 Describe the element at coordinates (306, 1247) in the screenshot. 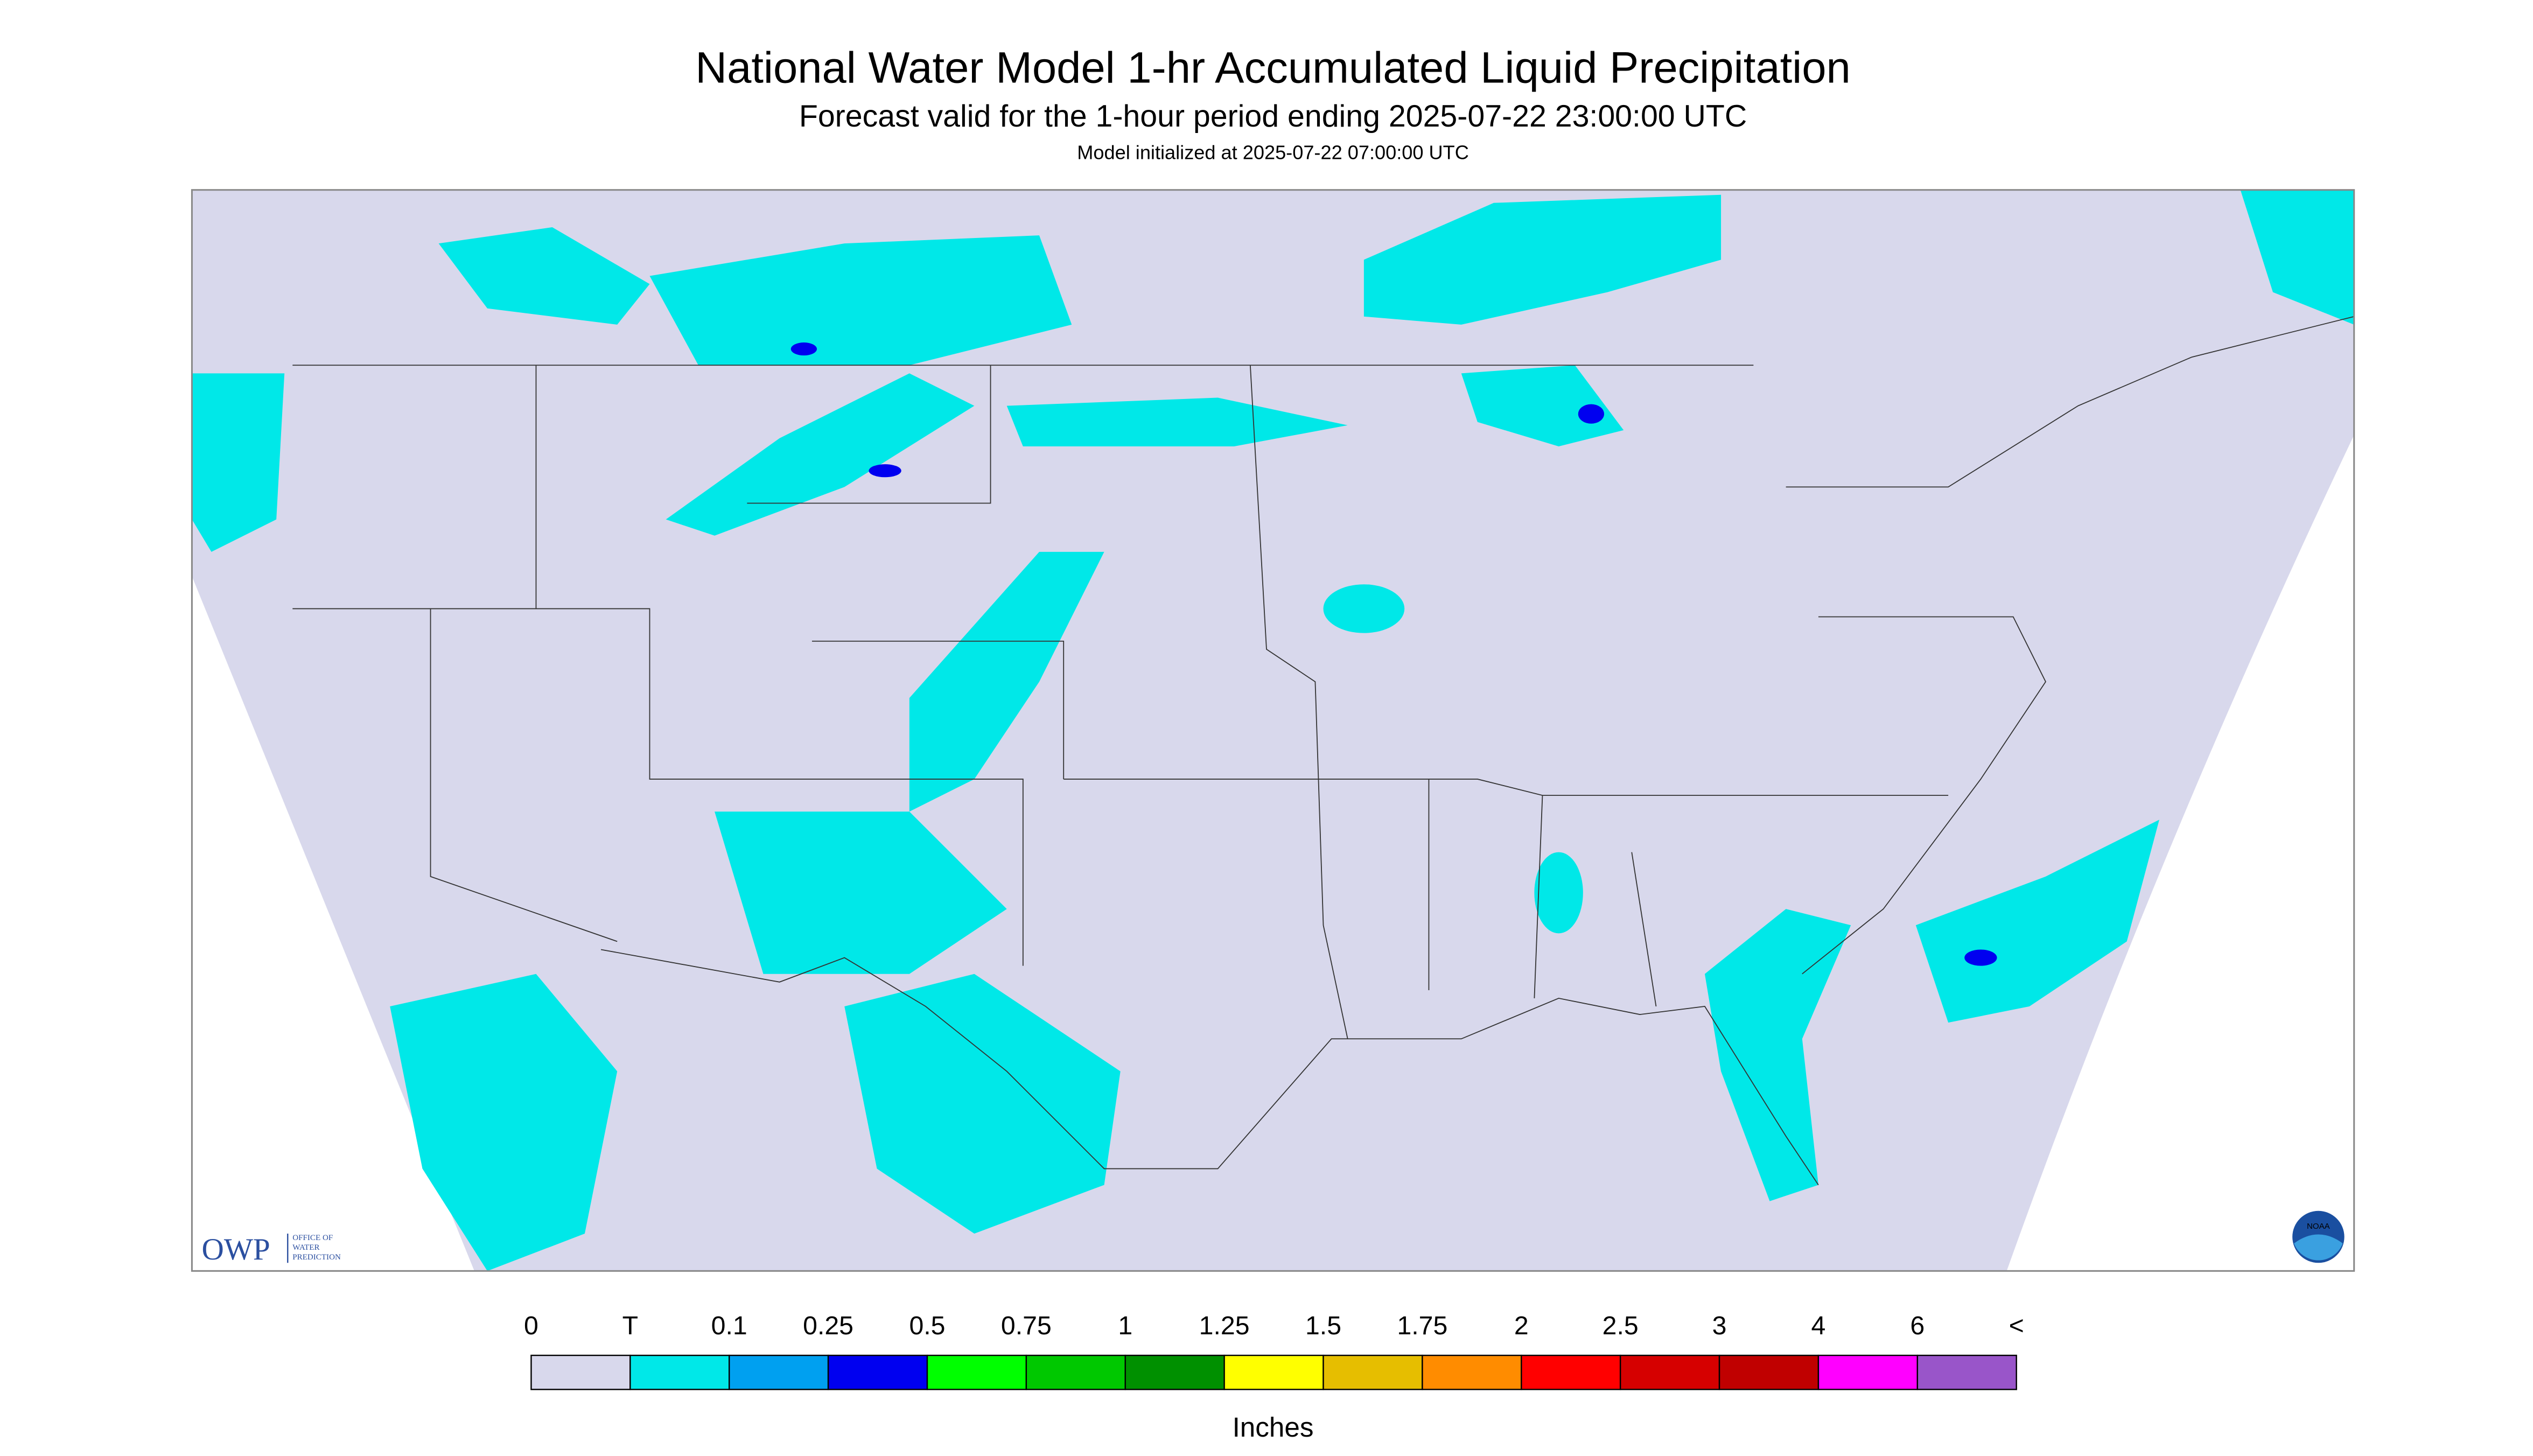

I see `owp-subtext: WATER` at that location.